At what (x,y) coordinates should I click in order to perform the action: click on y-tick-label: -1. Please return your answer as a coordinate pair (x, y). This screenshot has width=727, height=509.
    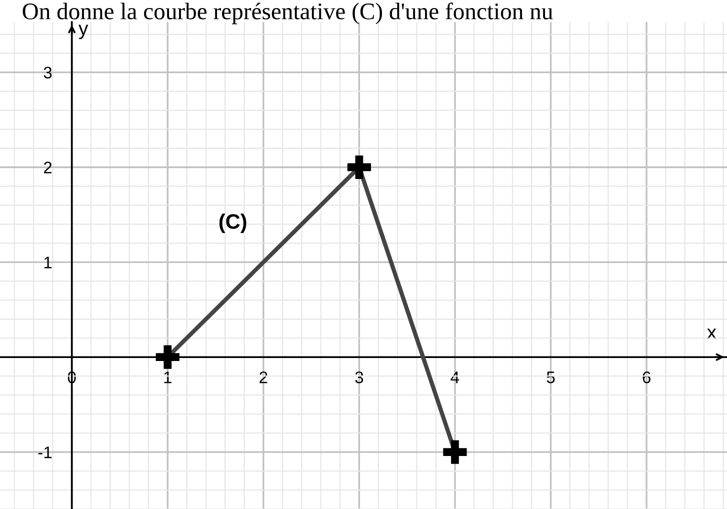
    Looking at the image, I should click on (45, 452).